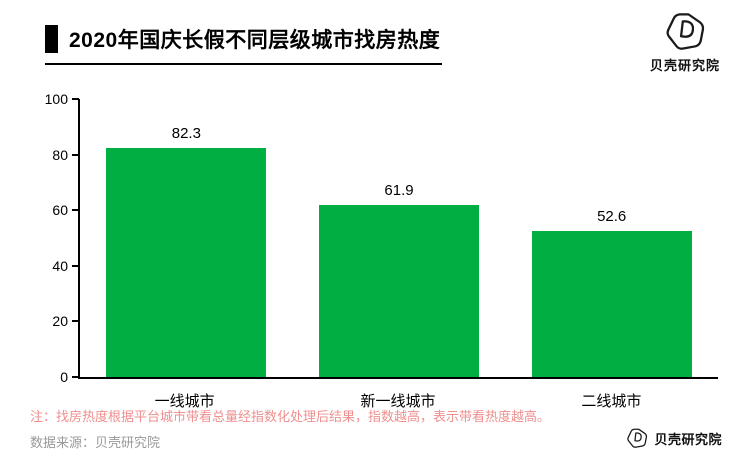 This screenshot has height=469, width=750. I want to click on y-tick-label: 60, so click(60, 210).